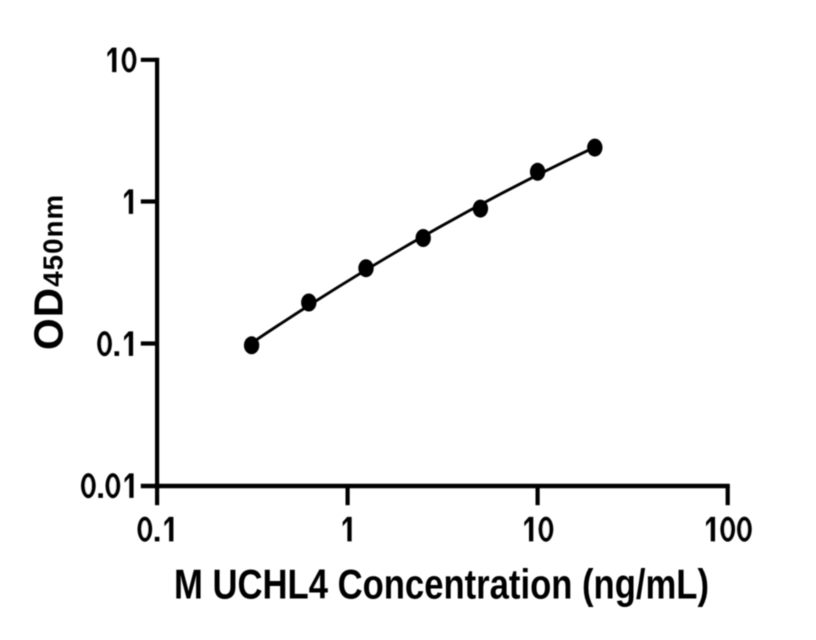  What do you see at coordinates (49, 272) in the screenshot?
I see `svg-text: OD450nm` at bounding box center [49, 272].